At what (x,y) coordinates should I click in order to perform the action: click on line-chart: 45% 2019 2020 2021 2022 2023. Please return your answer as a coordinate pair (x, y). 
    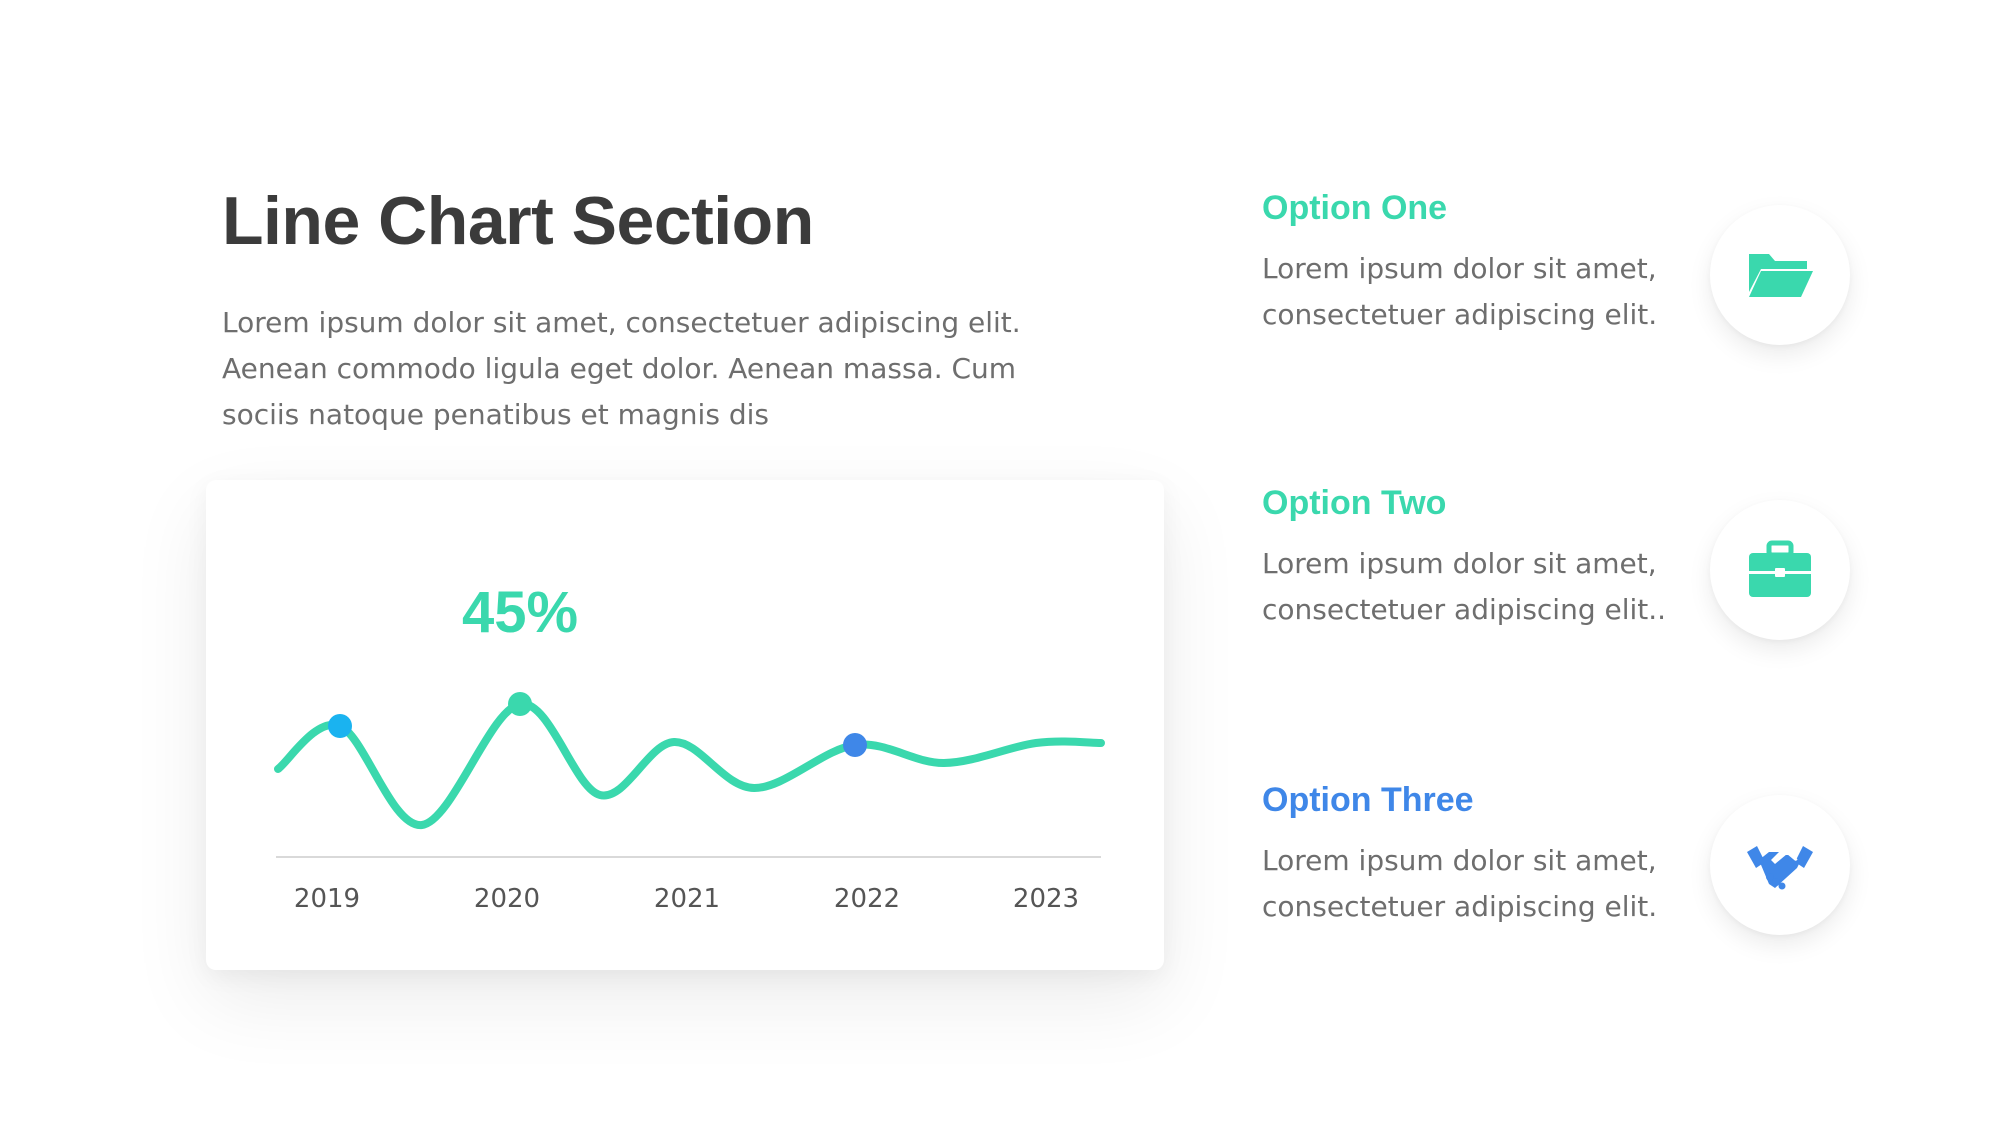
    Looking at the image, I should click on (689, 747).